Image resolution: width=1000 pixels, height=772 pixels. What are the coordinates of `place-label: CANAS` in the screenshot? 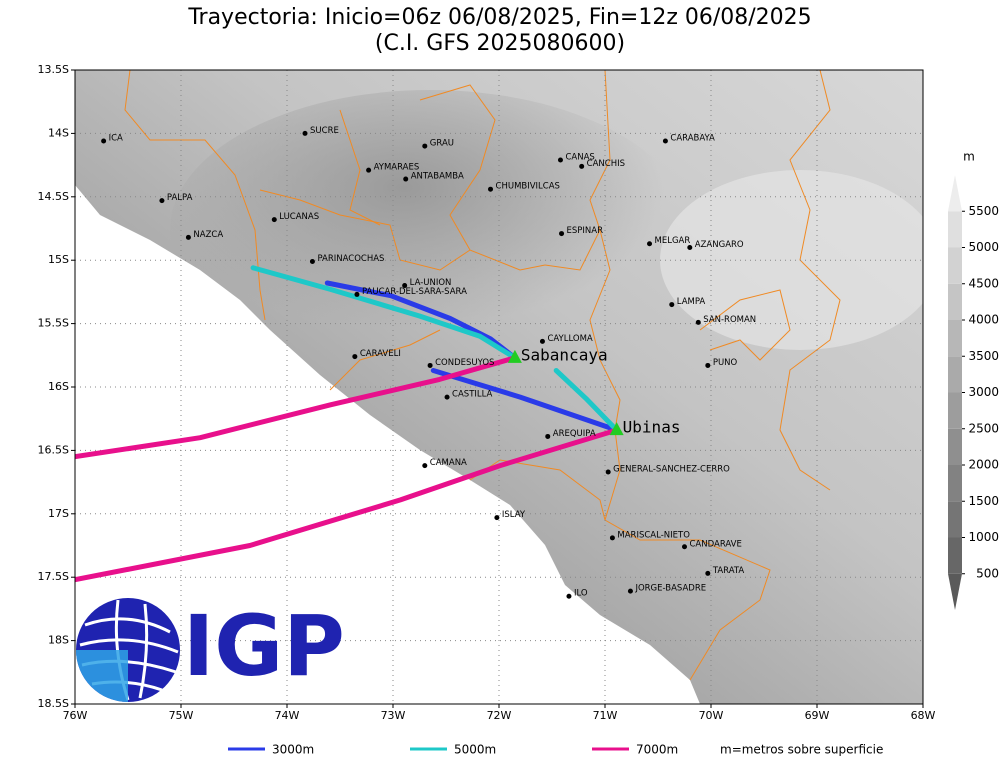 It's located at (579, 158).